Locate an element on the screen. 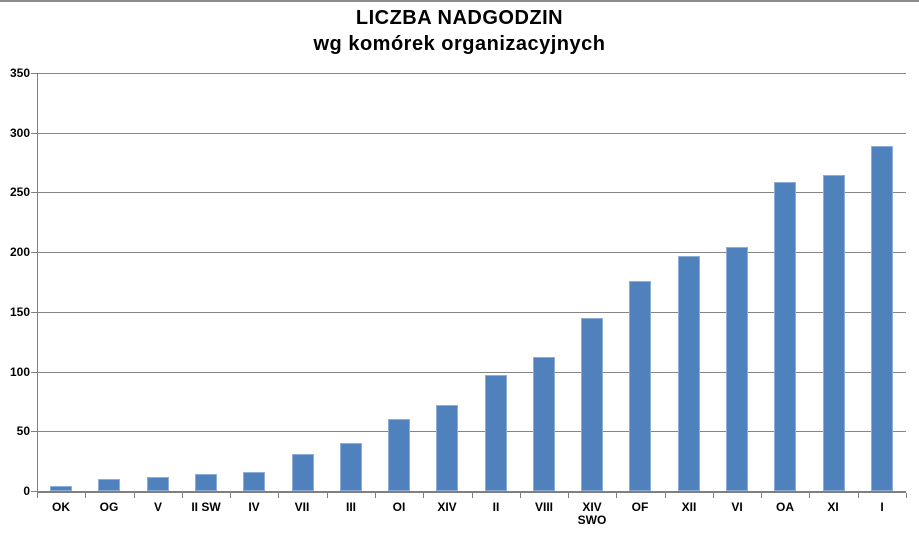  y-tick-label-150: 150 is located at coordinates (19, 312).